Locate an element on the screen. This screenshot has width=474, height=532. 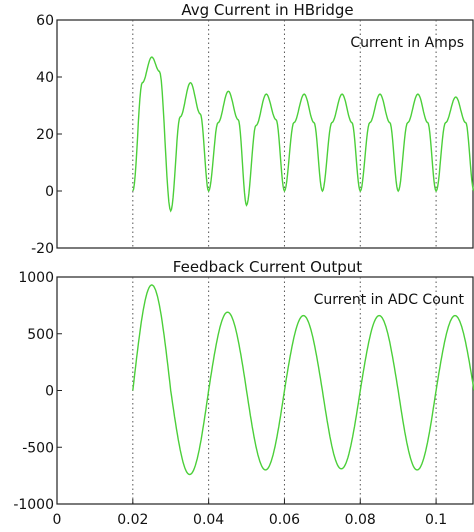
chart-title: Feedback Current Output is located at coordinates (268, 267).